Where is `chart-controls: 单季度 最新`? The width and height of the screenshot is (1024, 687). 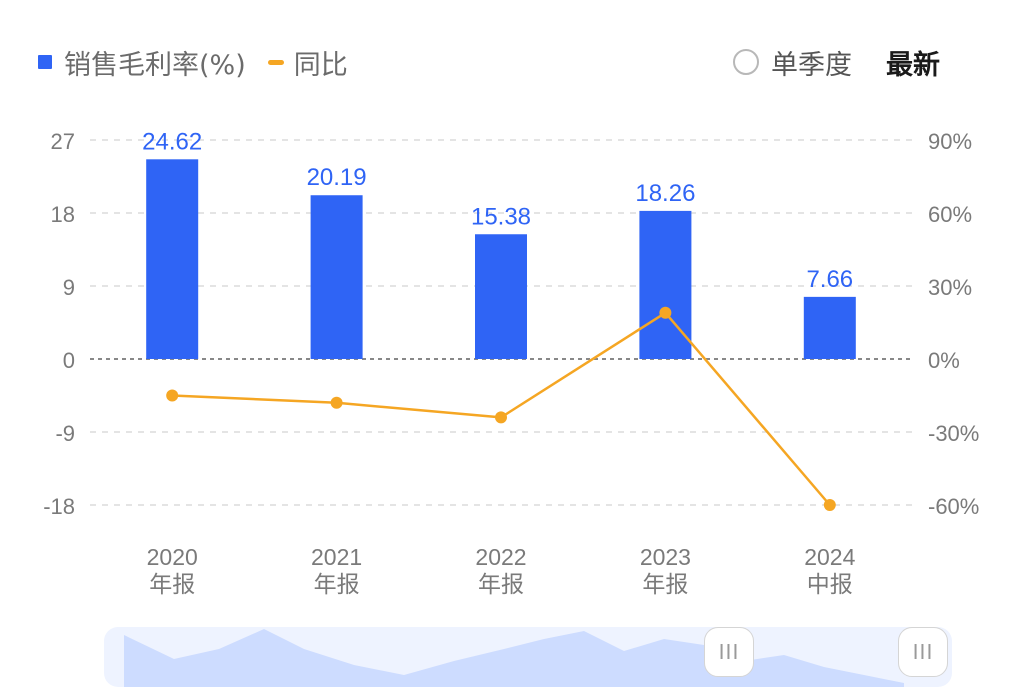 chart-controls: 单季度 最新 is located at coordinates (836, 62).